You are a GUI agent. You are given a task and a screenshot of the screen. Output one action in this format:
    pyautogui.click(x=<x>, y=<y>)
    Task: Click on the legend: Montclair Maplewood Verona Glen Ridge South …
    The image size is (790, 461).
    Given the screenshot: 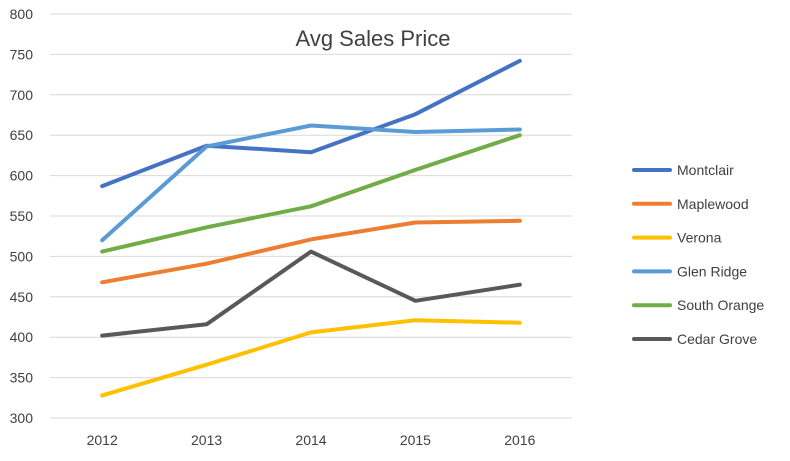 What is the action you would take?
    pyautogui.click(x=698, y=254)
    